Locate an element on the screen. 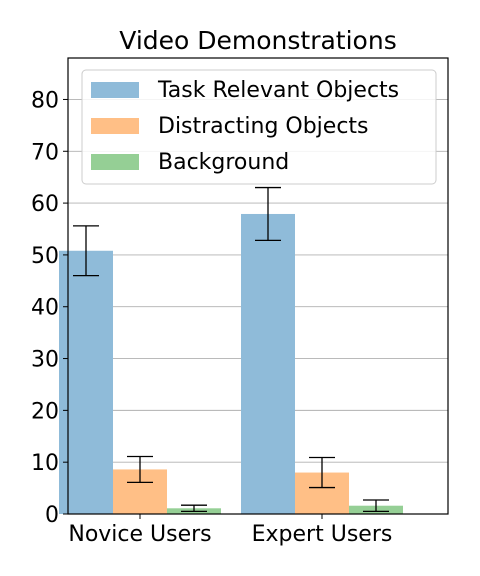 This screenshot has height=576, width=480. y-tick-label: 10 is located at coordinates (45, 463).